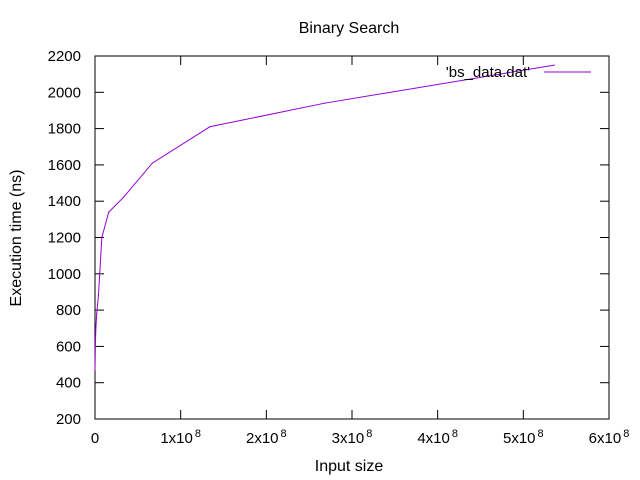 Image resolution: width=640 pixels, height=480 pixels. What do you see at coordinates (523, 437) in the screenshot?
I see `x-tick-label: 5x10 8` at bounding box center [523, 437].